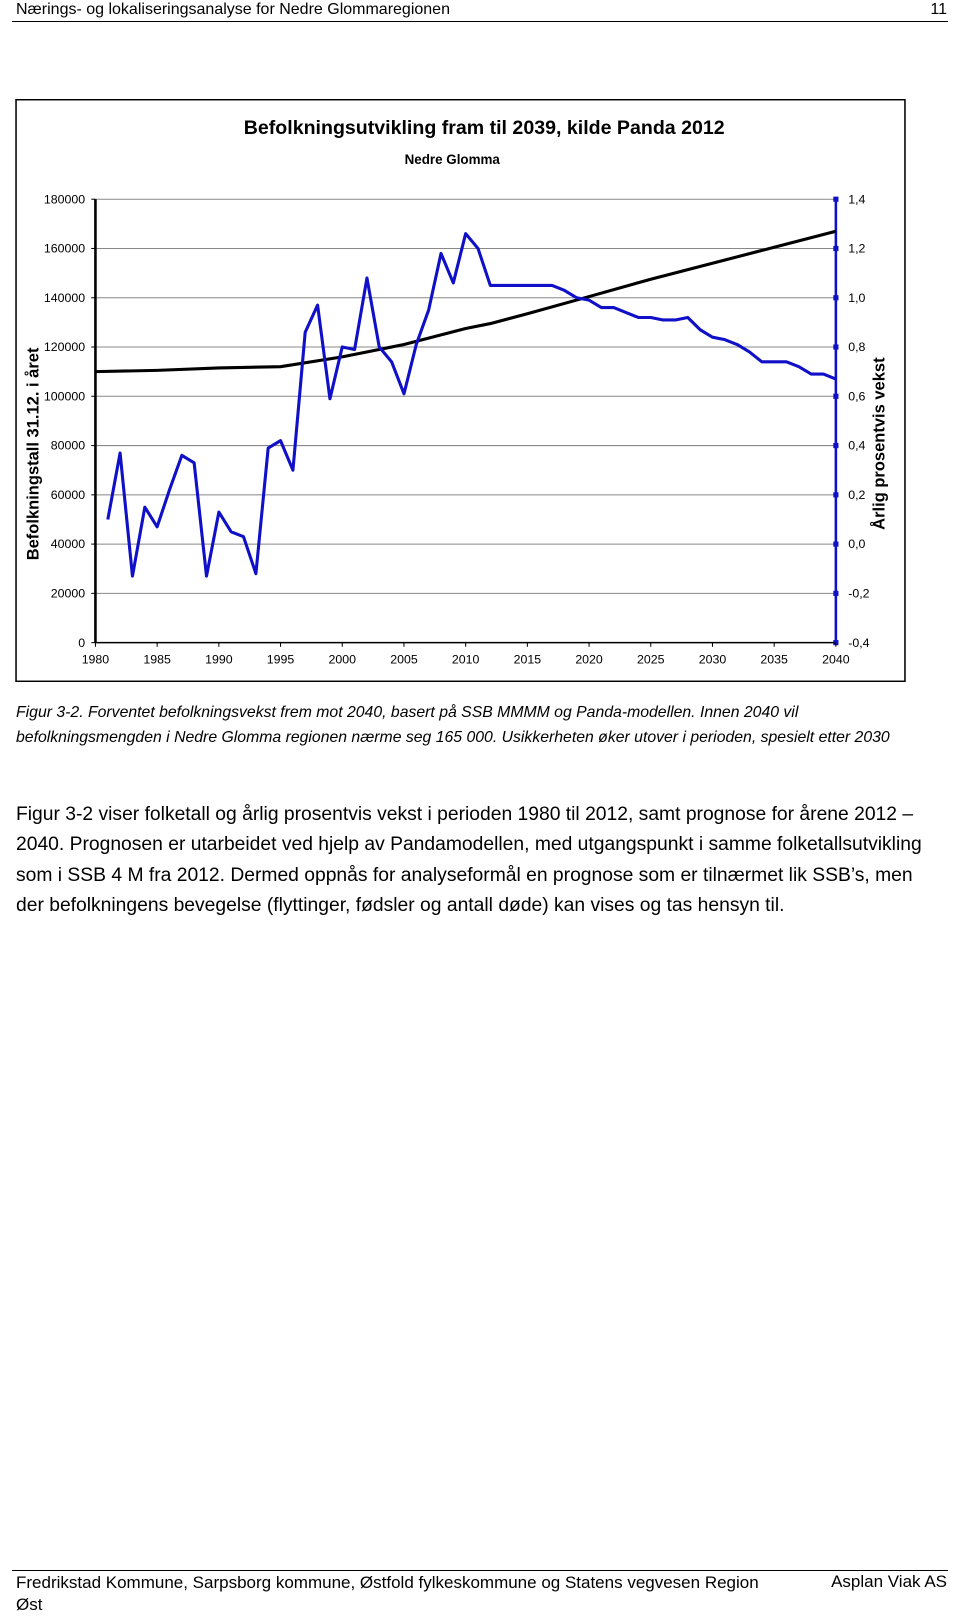 The width and height of the screenshot is (960, 1616). I want to click on x-tick-label: 1990, so click(219, 659).